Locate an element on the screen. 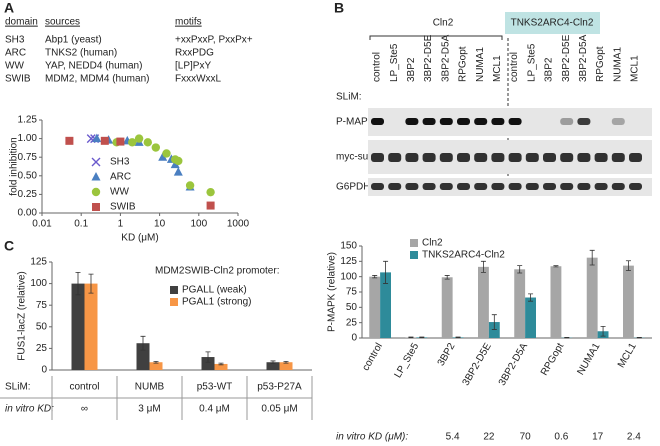 This screenshot has width=660, height=446. y-tick-label: 125 is located at coordinates (38, 262).